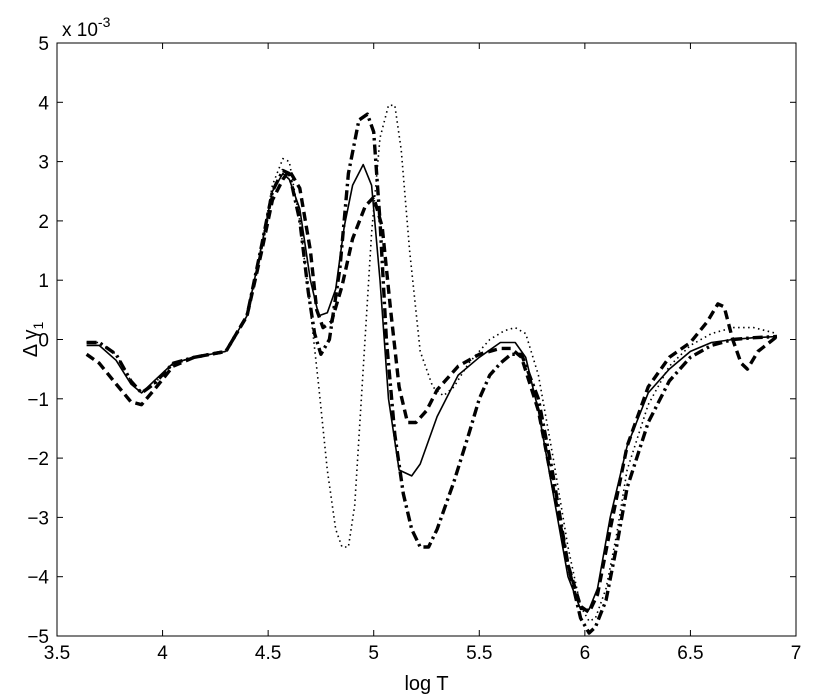  What do you see at coordinates (43, 163) in the screenshot?
I see `y-tick-label: 3` at bounding box center [43, 163].